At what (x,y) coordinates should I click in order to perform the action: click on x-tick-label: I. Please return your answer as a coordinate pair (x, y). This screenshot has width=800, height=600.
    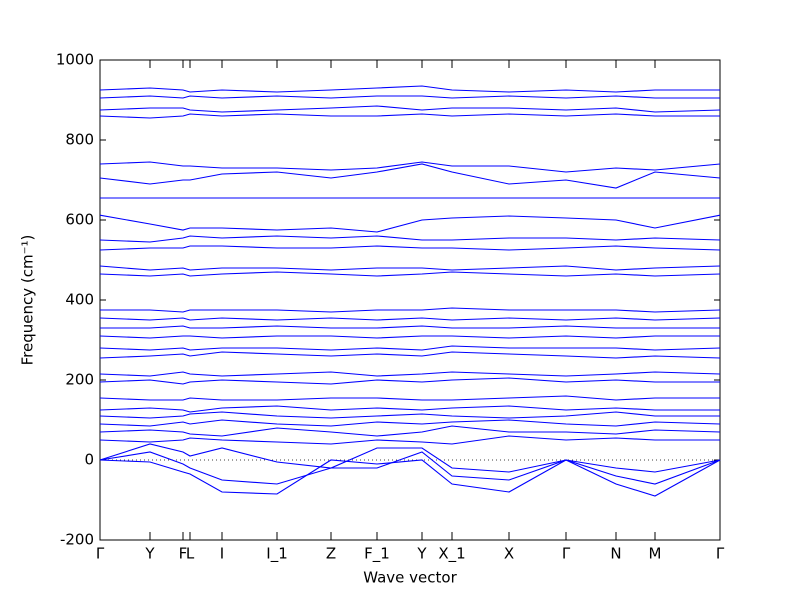
    Looking at the image, I should click on (222, 554).